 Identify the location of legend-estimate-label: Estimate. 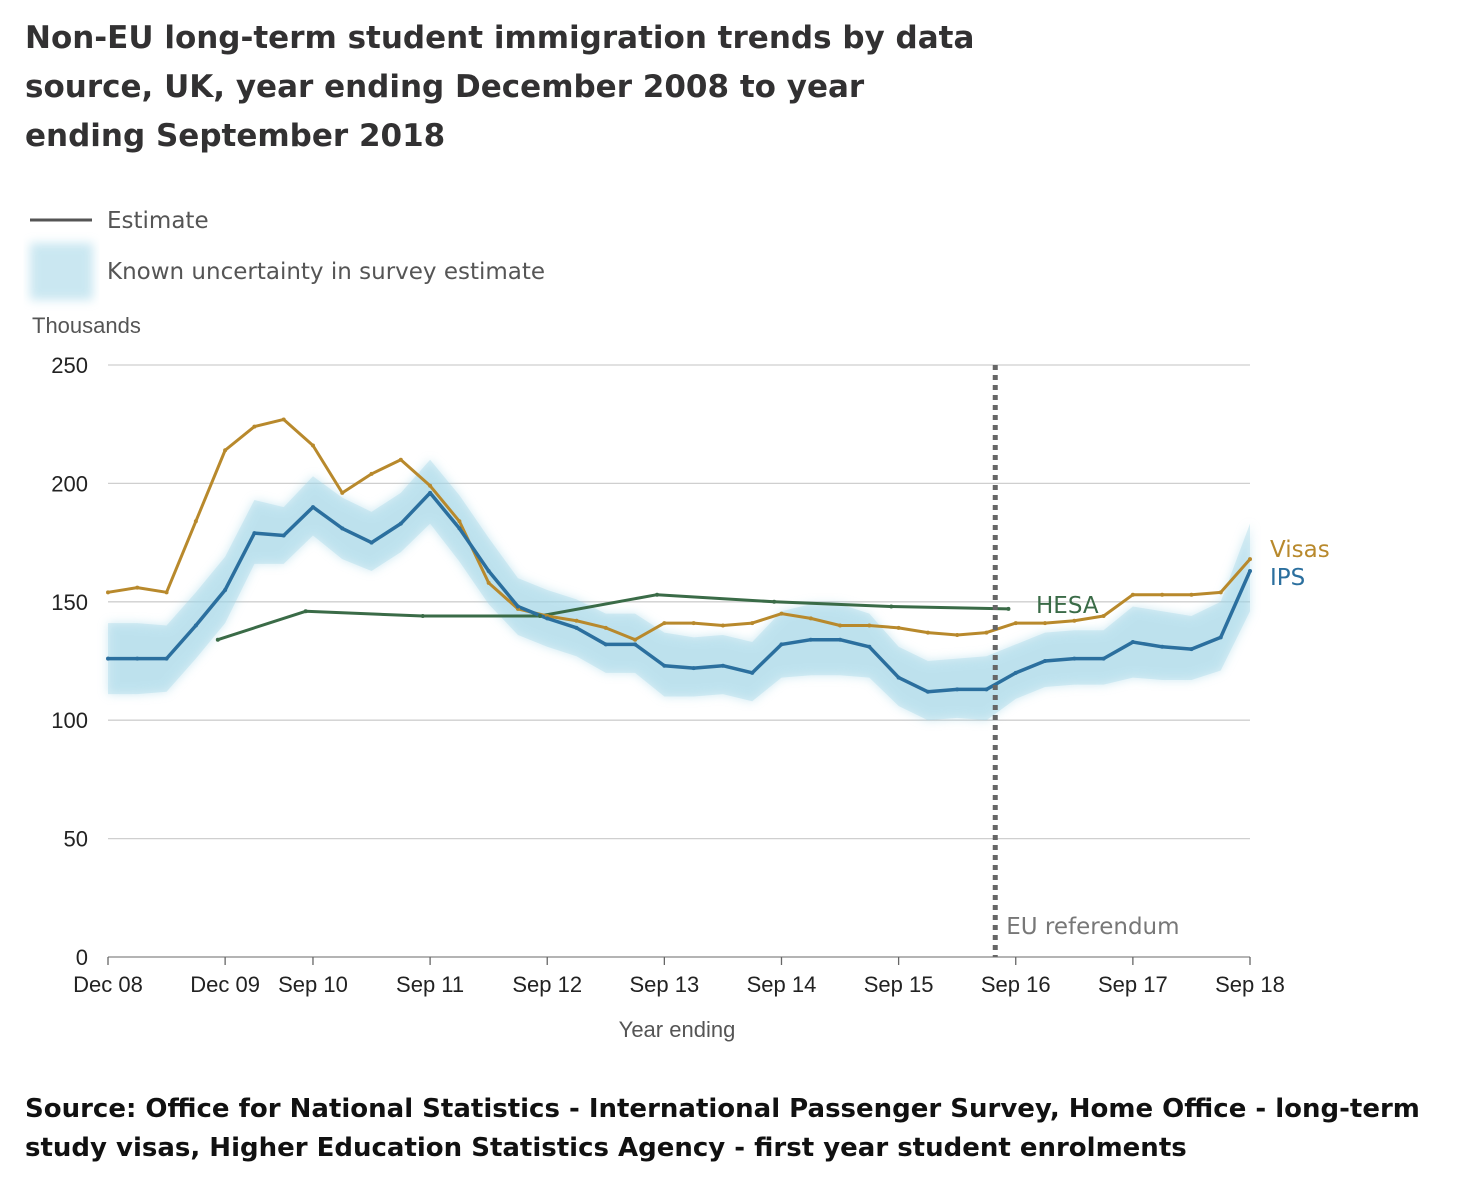
(158, 221).